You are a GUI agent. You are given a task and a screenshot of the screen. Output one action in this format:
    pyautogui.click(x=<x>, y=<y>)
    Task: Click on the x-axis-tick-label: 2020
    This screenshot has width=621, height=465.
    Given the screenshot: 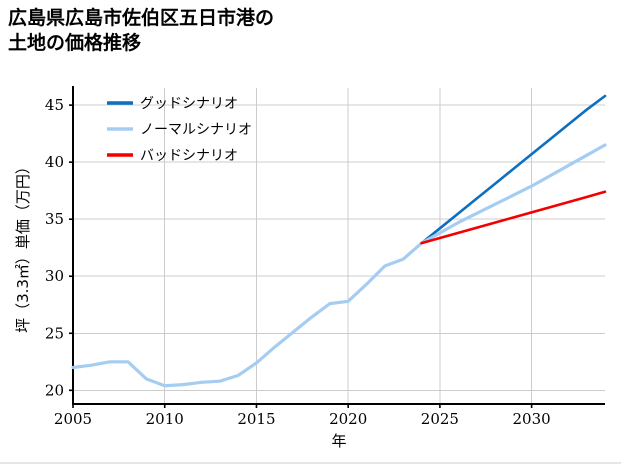 What is the action you would take?
    pyautogui.click(x=348, y=419)
    